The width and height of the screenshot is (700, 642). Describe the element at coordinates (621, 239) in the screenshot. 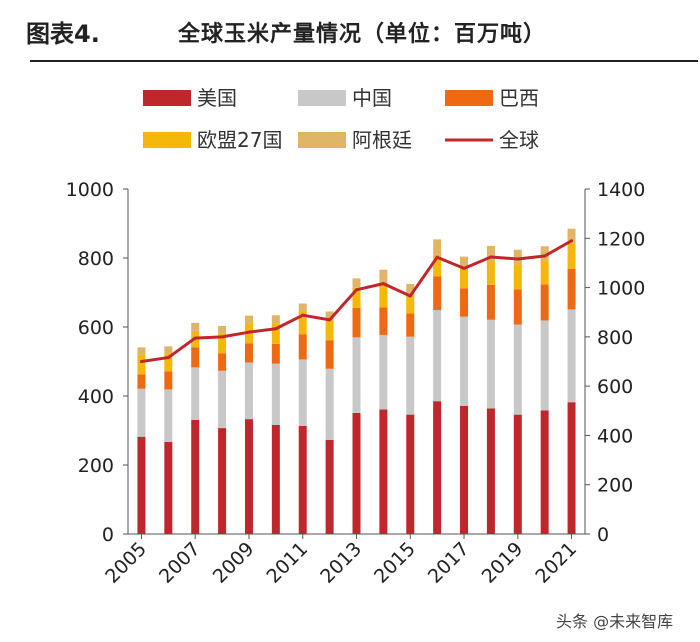

I see `right-tick-label: 1200` at that location.